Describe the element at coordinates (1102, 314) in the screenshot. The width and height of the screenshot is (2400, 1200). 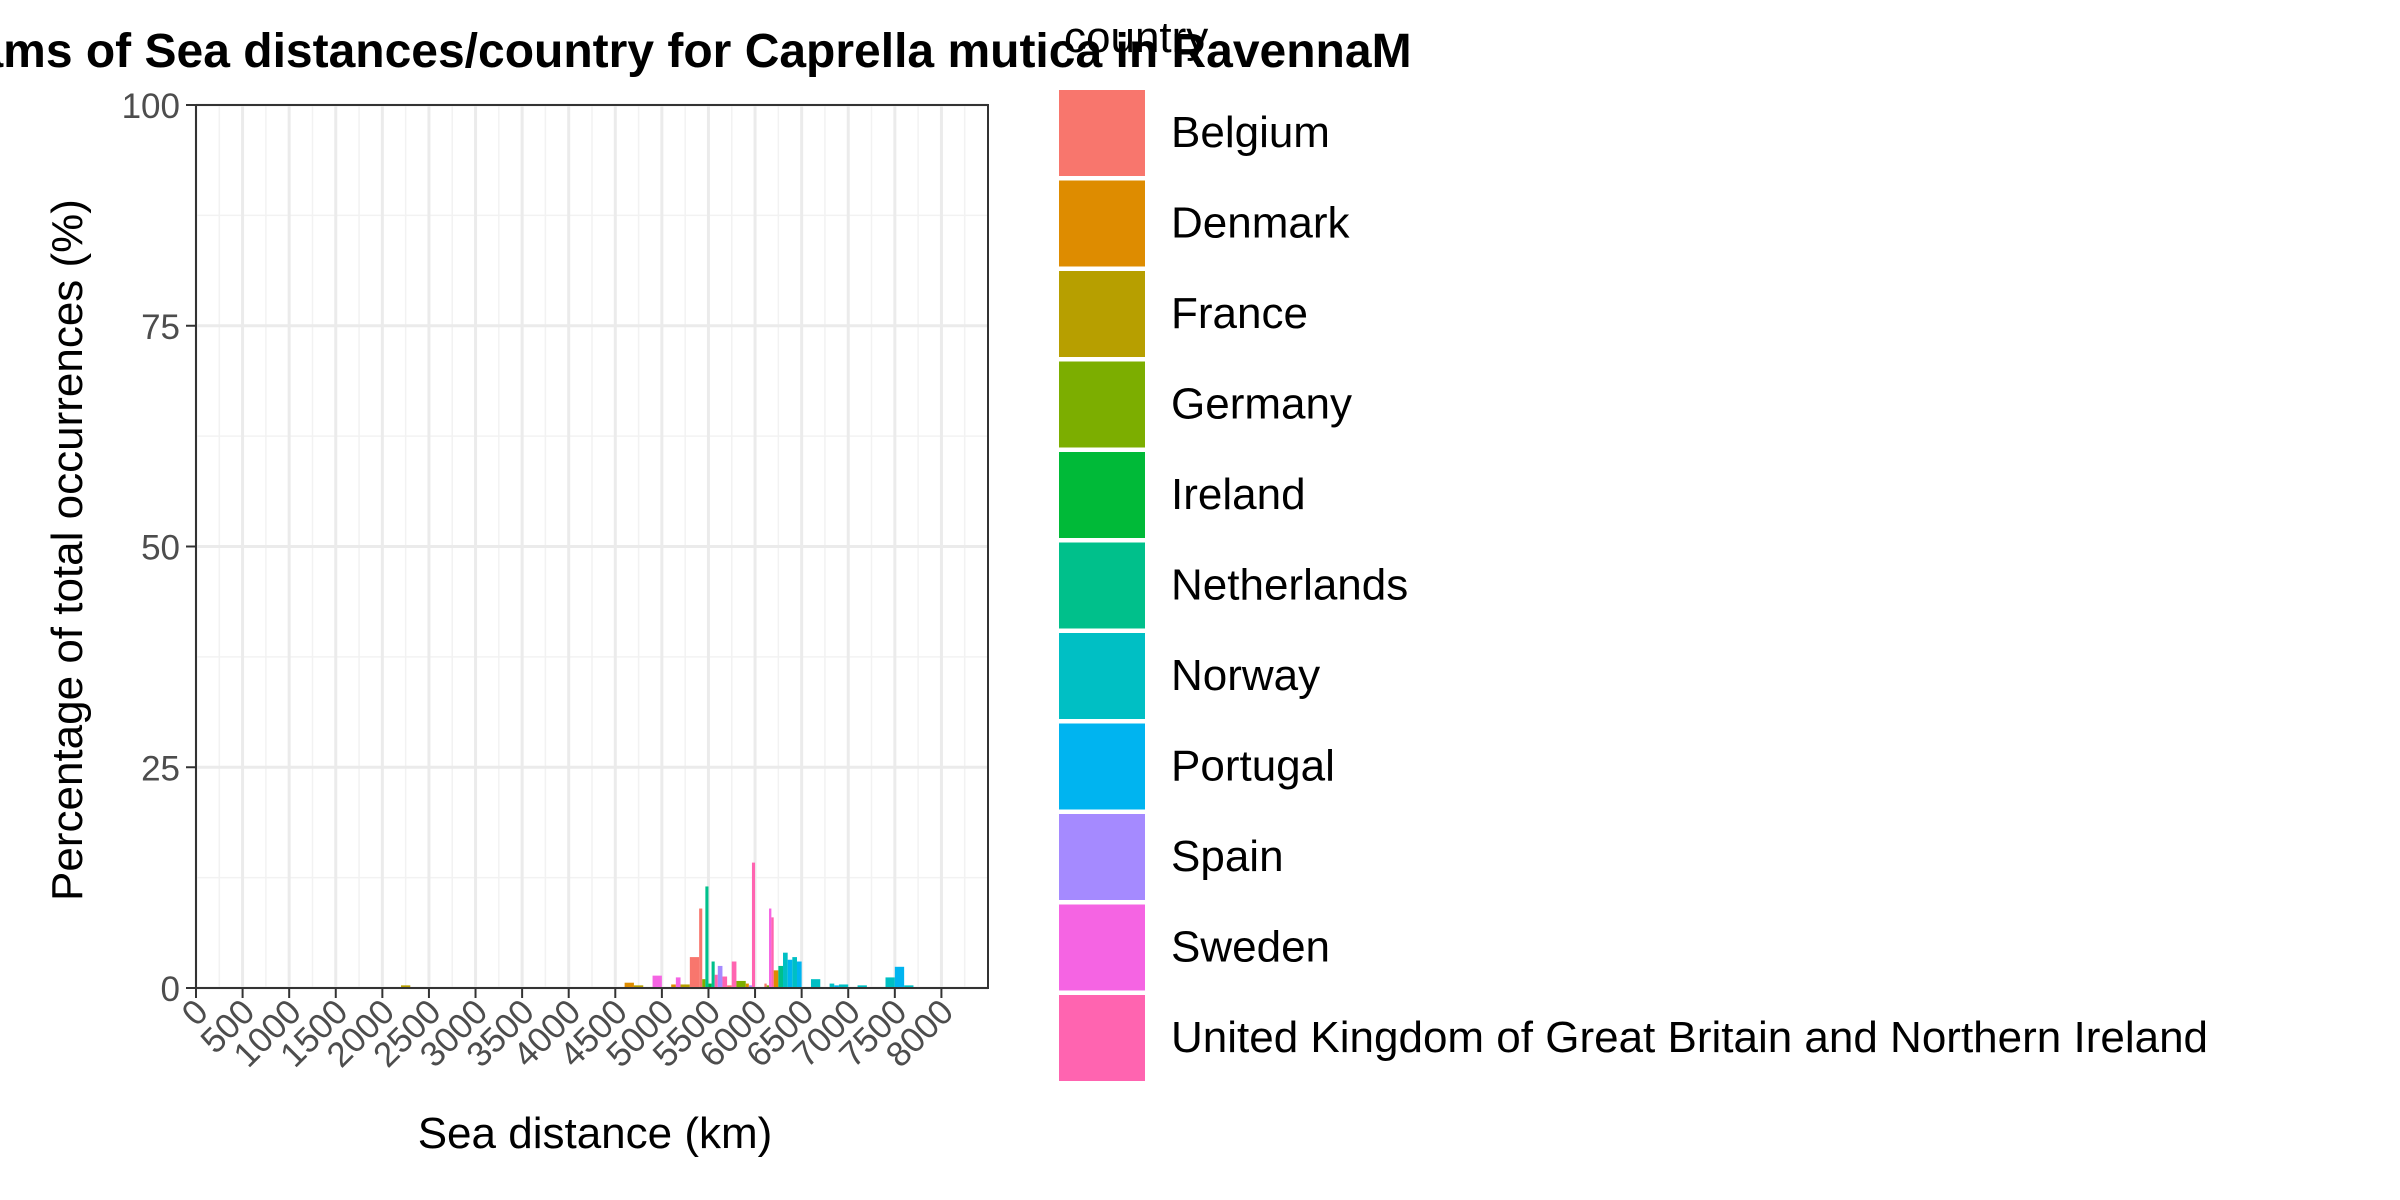
I see `legend-key-france` at that location.